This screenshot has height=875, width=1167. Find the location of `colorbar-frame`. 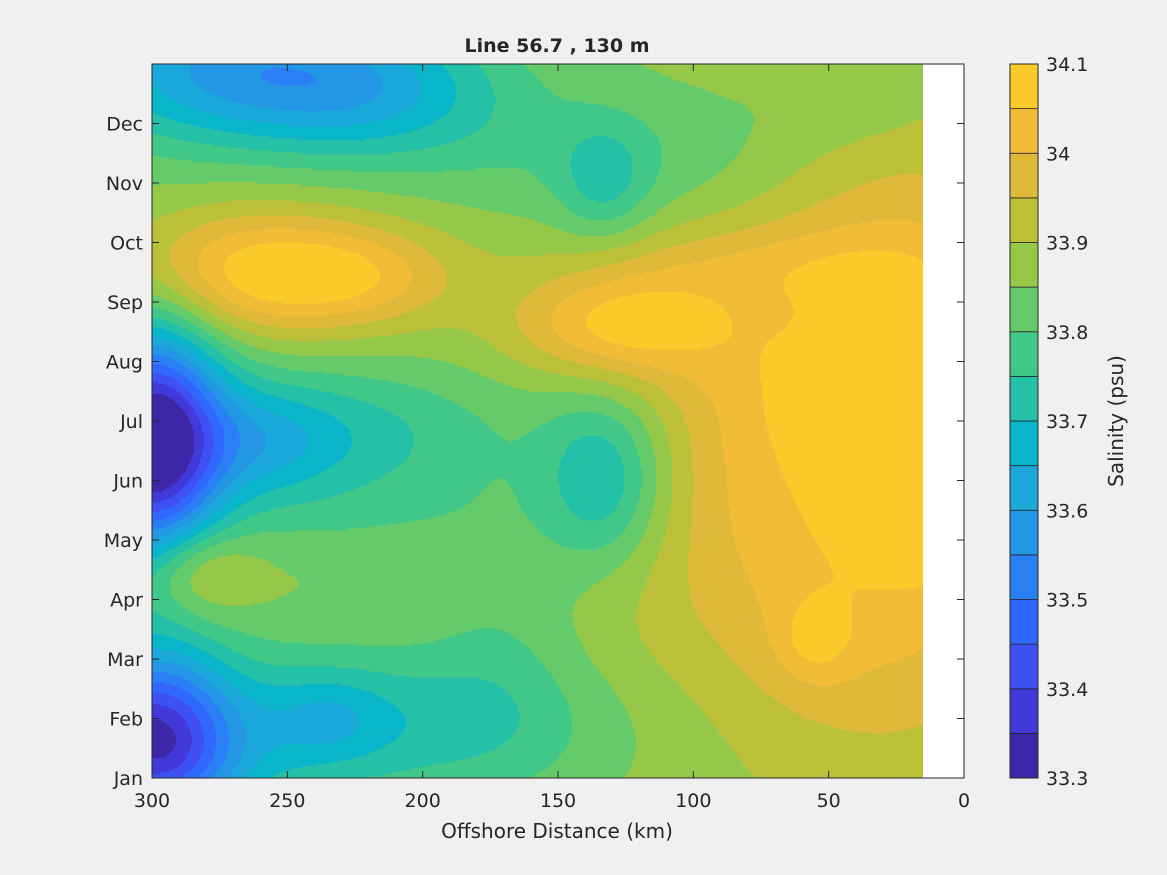

colorbar-frame is located at coordinates (1024, 421).